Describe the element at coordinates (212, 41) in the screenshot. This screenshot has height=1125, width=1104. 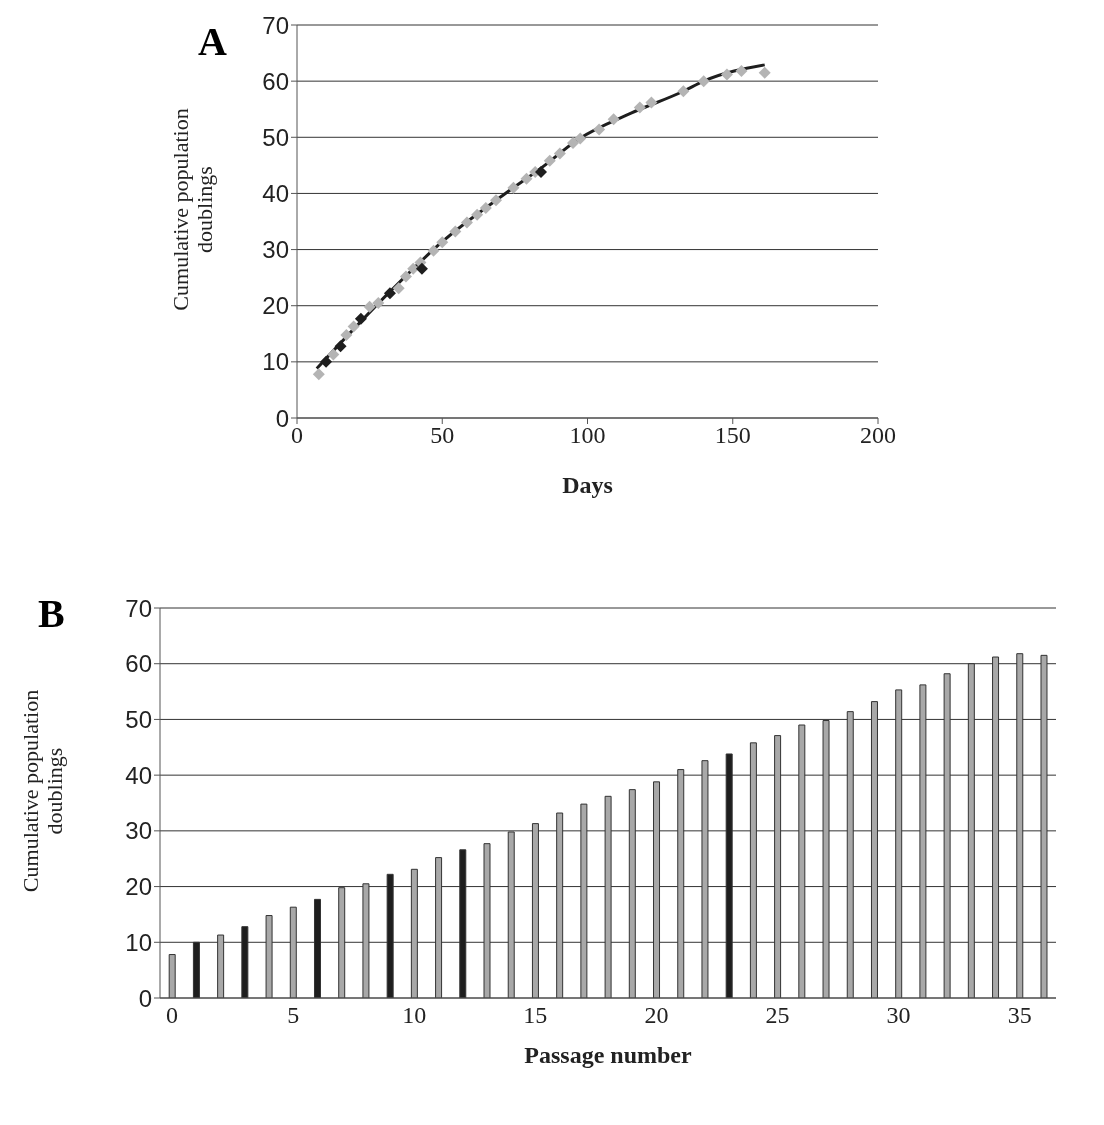
I see `chart-title: A` at that location.